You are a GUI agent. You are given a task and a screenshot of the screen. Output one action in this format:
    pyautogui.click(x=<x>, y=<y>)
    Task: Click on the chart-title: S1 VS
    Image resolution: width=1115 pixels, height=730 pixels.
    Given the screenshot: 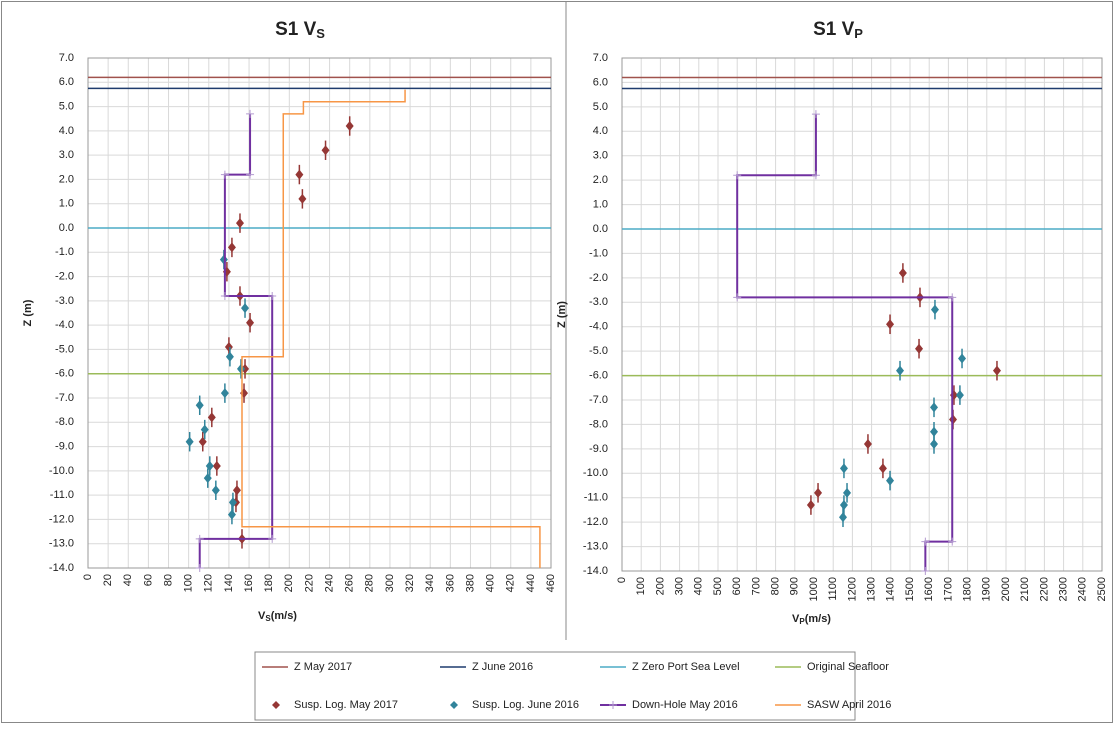 What is the action you would take?
    pyautogui.click(x=300, y=30)
    